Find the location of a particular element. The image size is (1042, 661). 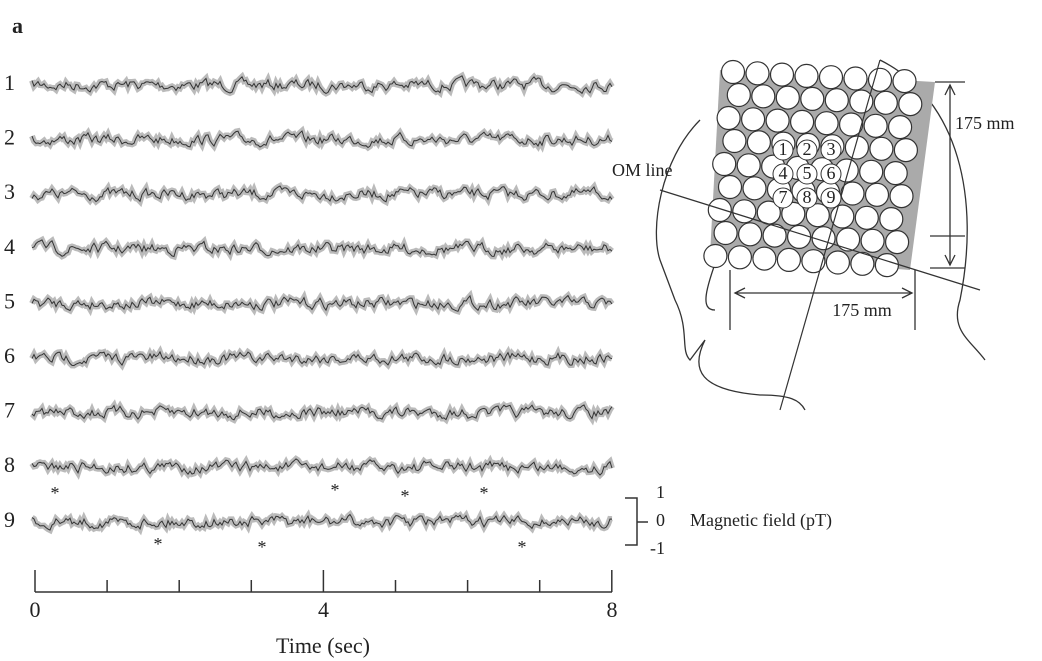

channel-label: 2 is located at coordinates (9, 137).